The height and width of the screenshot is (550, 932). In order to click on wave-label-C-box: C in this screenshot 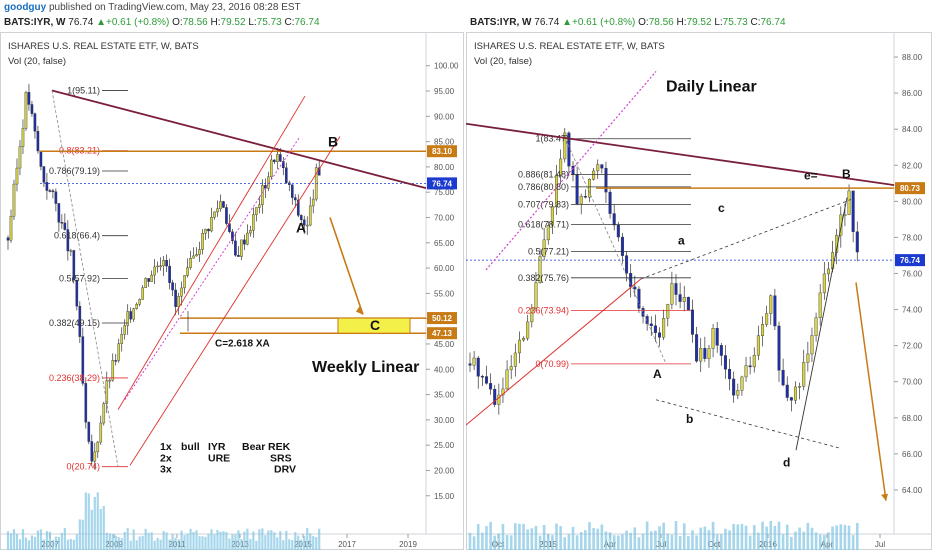, I will do `click(375, 325)`.